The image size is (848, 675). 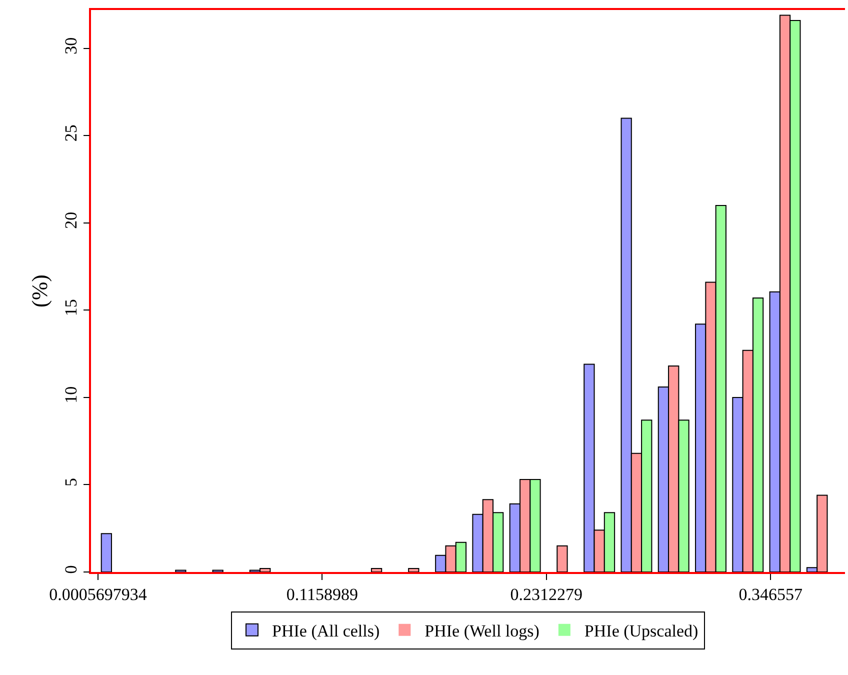 What do you see at coordinates (70, 395) in the screenshot?
I see `y-tick-label: 10` at bounding box center [70, 395].